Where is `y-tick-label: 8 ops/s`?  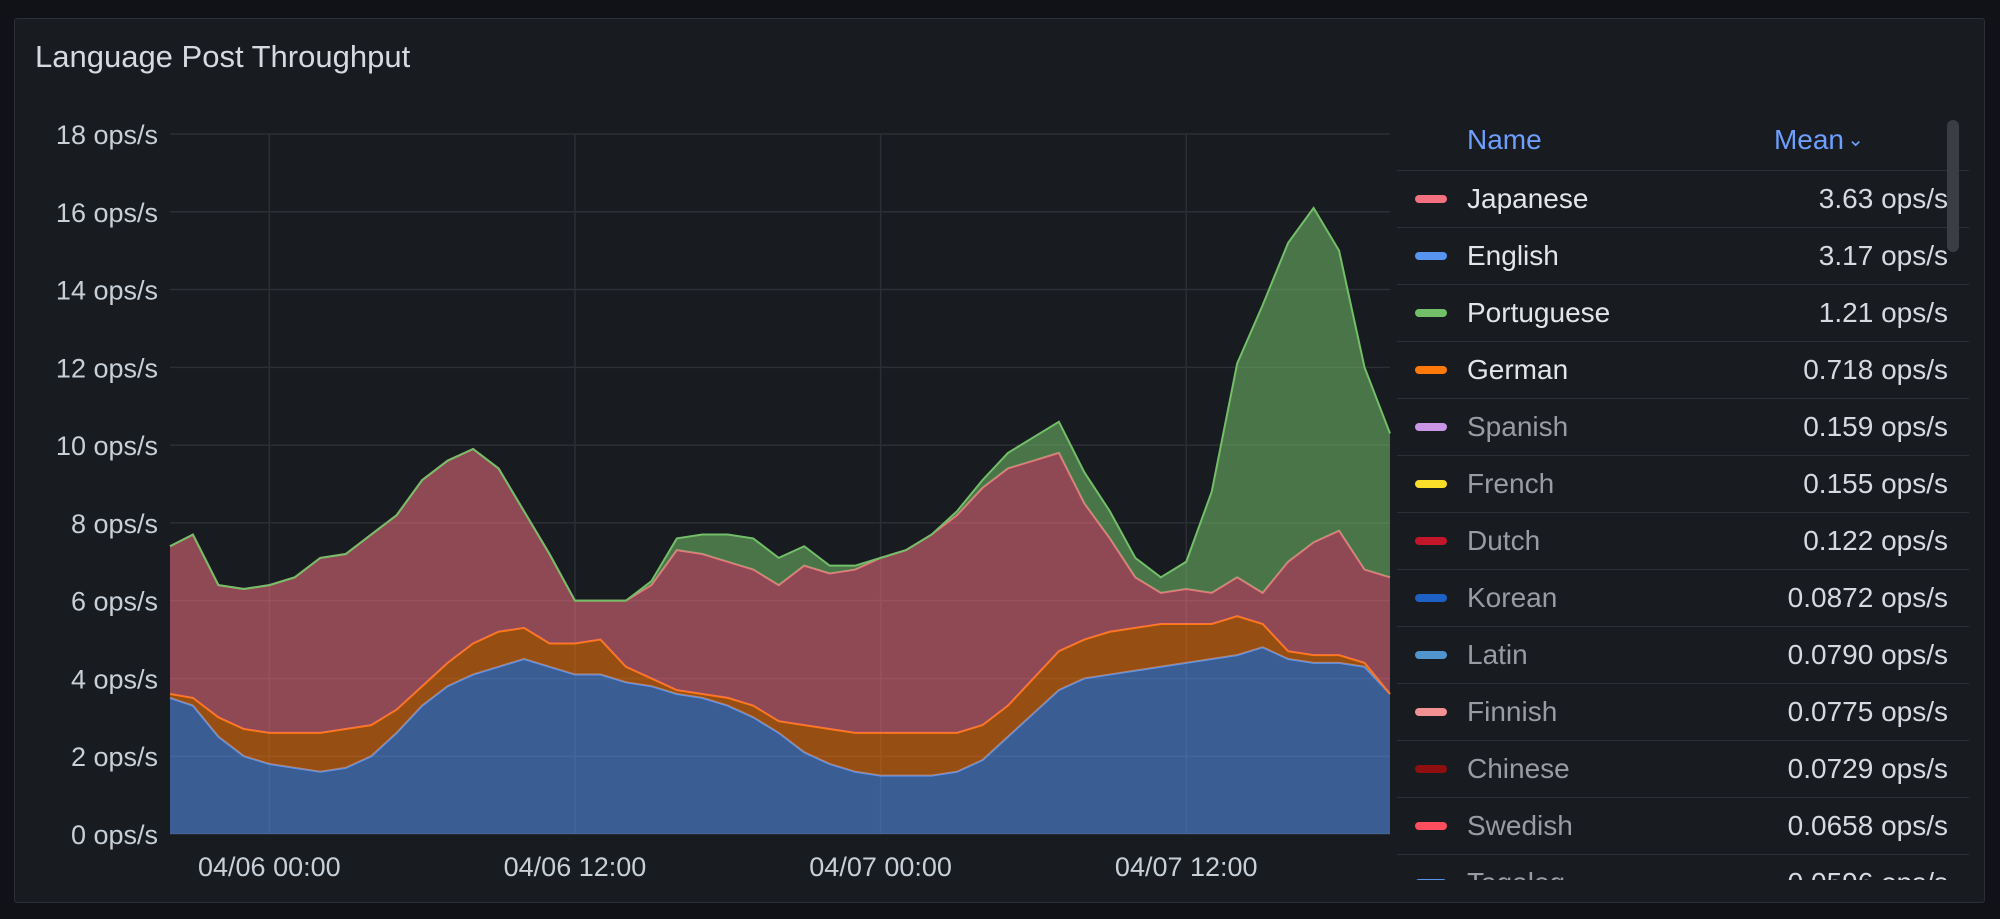 y-tick-label: 8 ops/s is located at coordinates (114, 524).